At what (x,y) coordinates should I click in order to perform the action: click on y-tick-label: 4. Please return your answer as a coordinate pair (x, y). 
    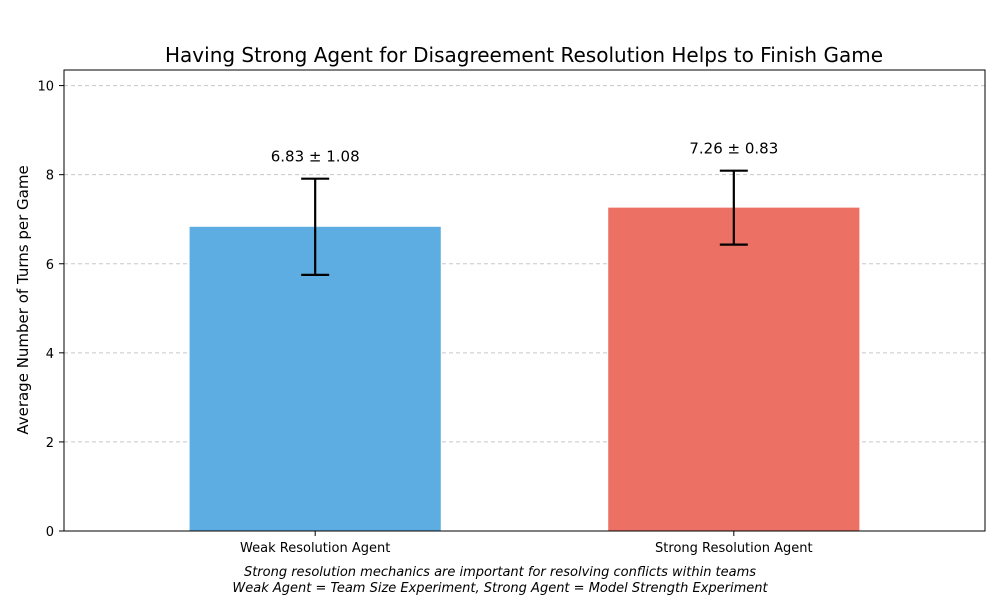
    Looking at the image, I should click on (50, 354).